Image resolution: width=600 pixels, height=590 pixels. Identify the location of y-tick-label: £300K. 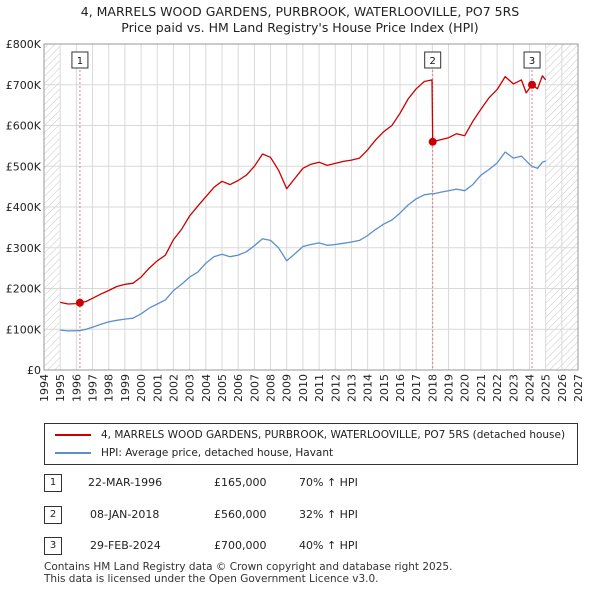
(24, 248).